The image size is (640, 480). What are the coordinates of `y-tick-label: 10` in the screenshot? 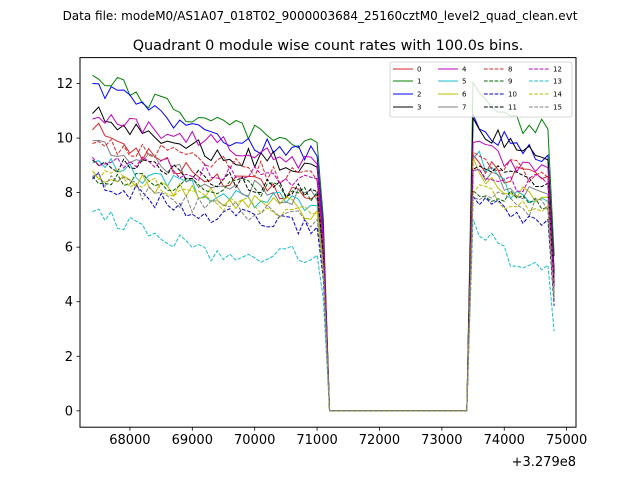 It's located at (64, 139).